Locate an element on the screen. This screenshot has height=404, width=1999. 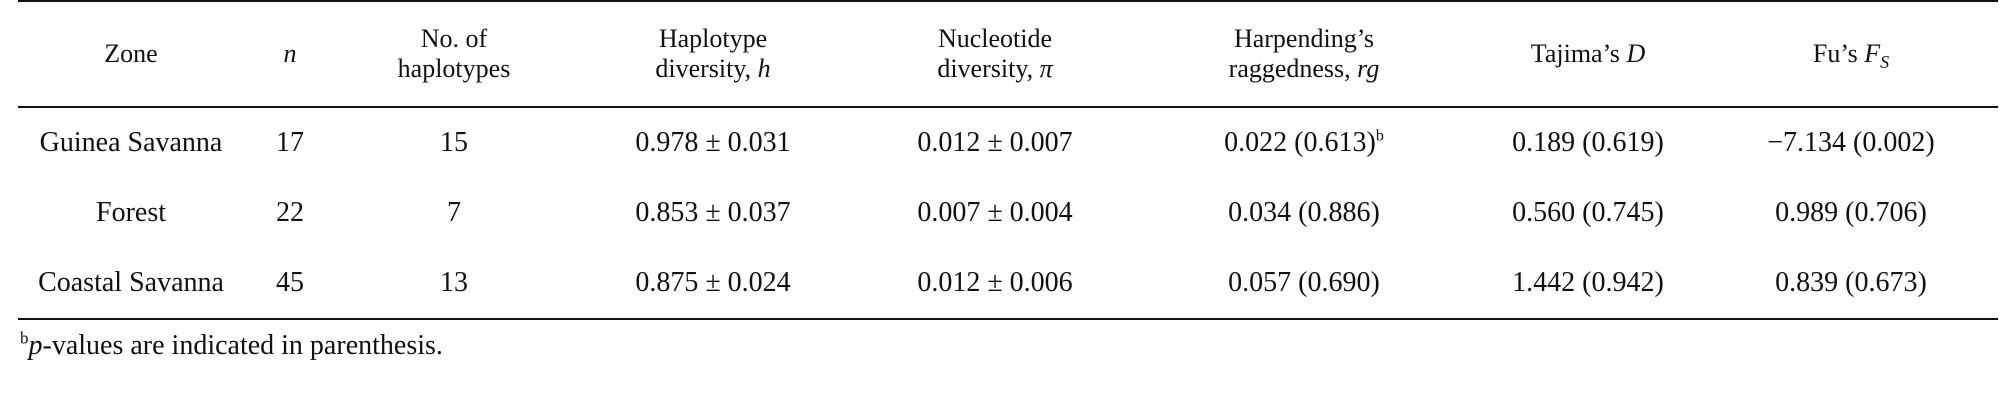
header-fus-fs: Fu’s FS is located at coordinates (1851, 54).